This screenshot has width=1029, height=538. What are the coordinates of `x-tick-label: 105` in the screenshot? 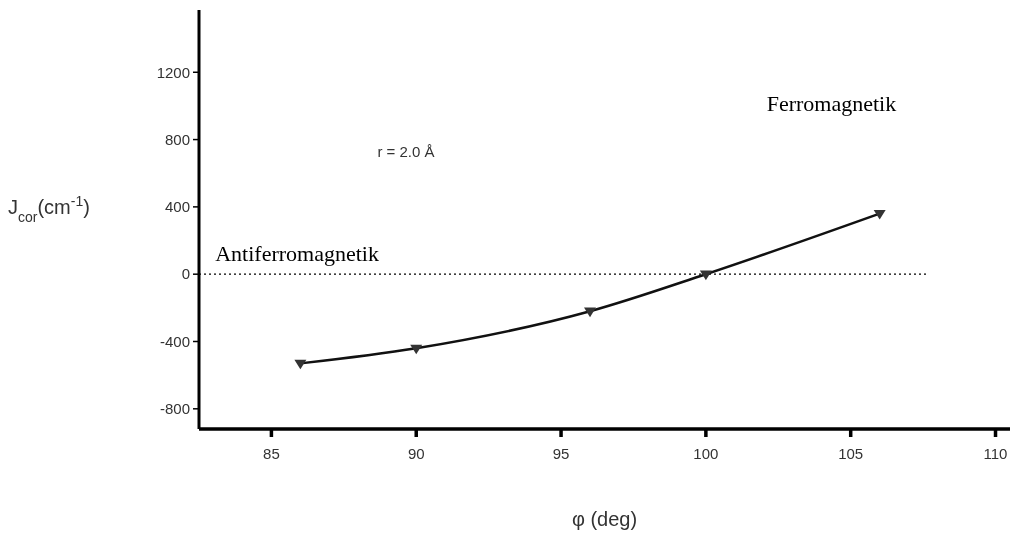 It's located at (851, 453).